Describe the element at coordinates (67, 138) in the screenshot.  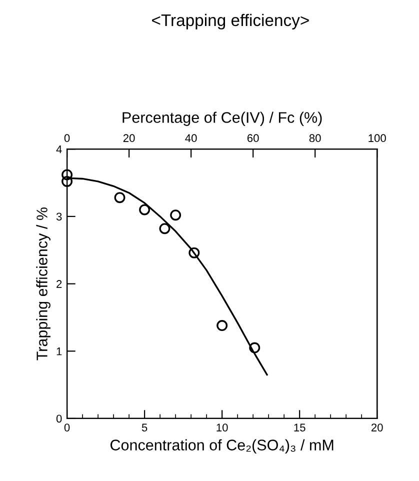
I see `x2-tick-label: 0` at that location.